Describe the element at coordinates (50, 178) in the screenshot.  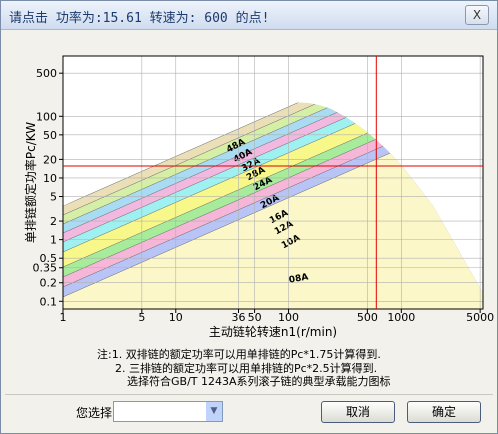
I see `y-tick-label: 10` at that location.